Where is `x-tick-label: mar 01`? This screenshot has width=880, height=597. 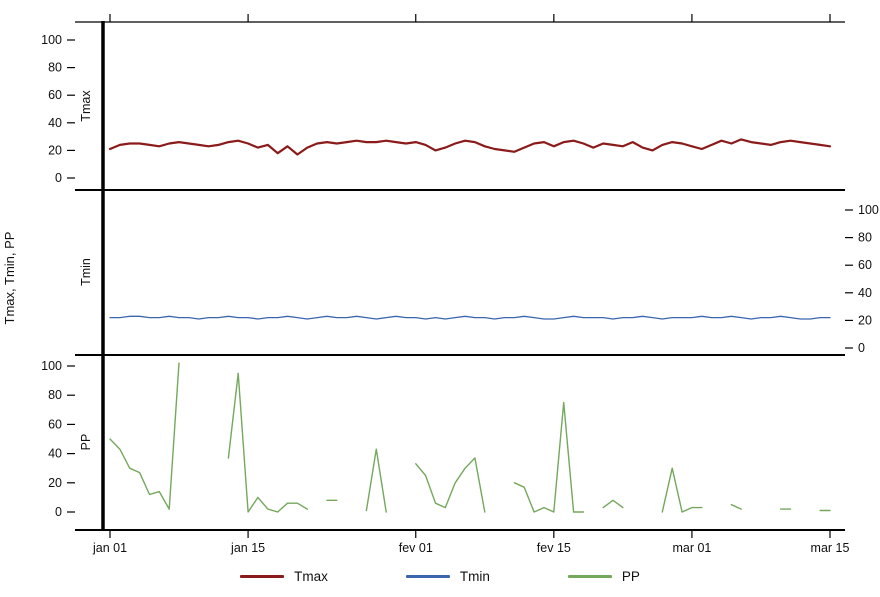
x-tick-label: mar 01 is located at coordinates (691, 548).